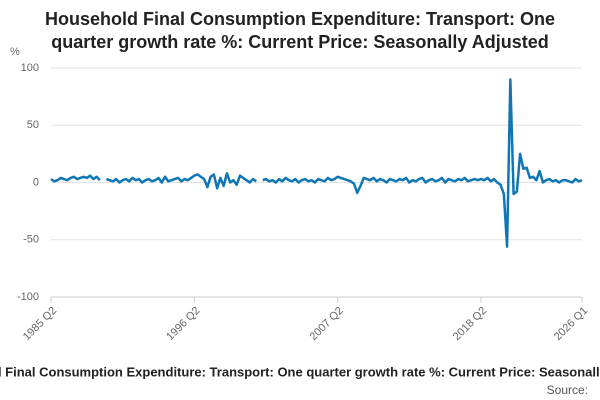 The height and width of the screenshot is (400, 600). I want to click on x-tick-label: 2026 Q1, so click(571, 324).